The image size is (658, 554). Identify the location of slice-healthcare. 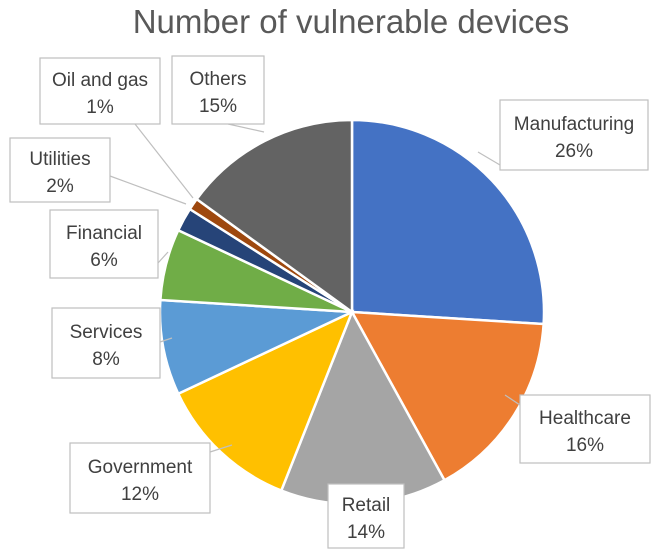
(447, 396).